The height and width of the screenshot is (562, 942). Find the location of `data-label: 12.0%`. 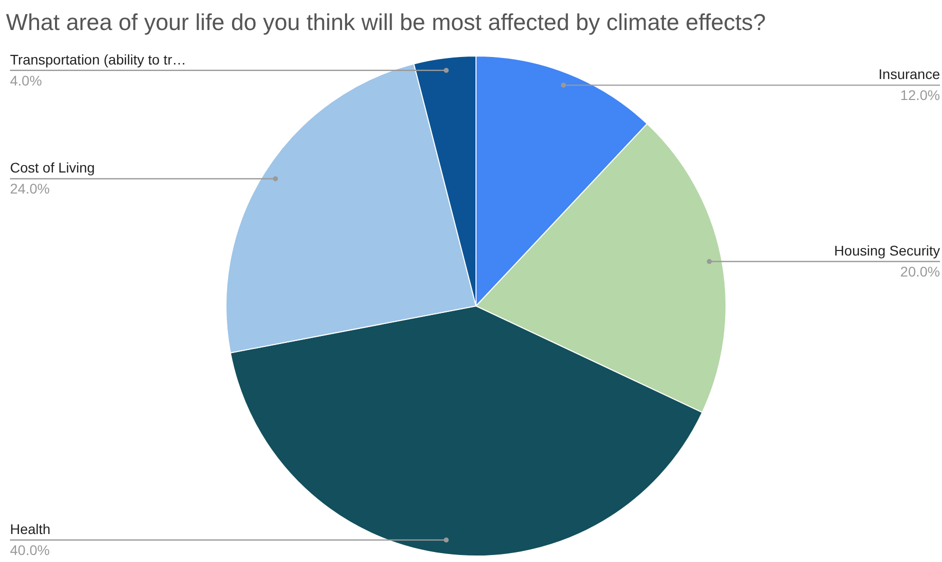

data-label: 12.0% is located at coordinates (920, 95).